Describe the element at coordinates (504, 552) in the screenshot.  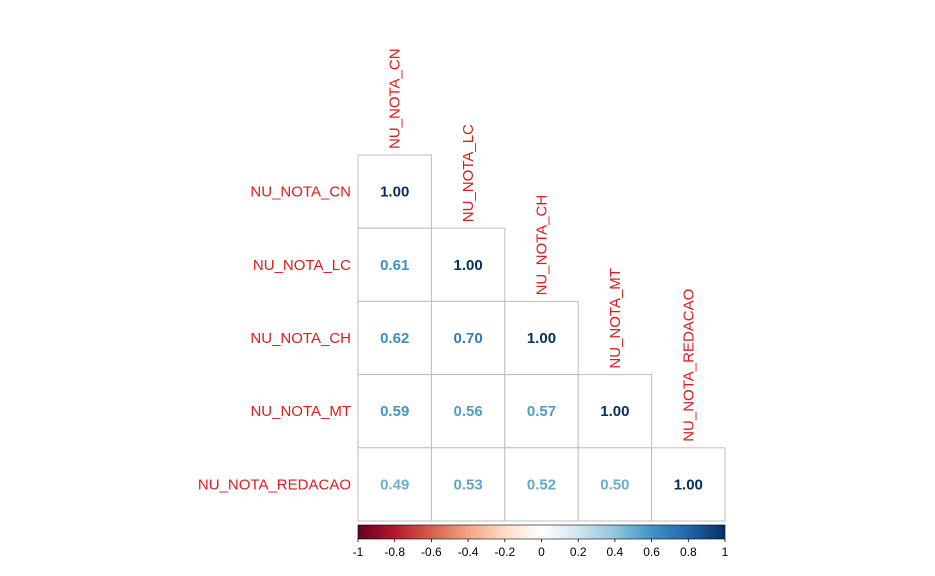
I see `colorbar-tick-label: -0.2` at that location.